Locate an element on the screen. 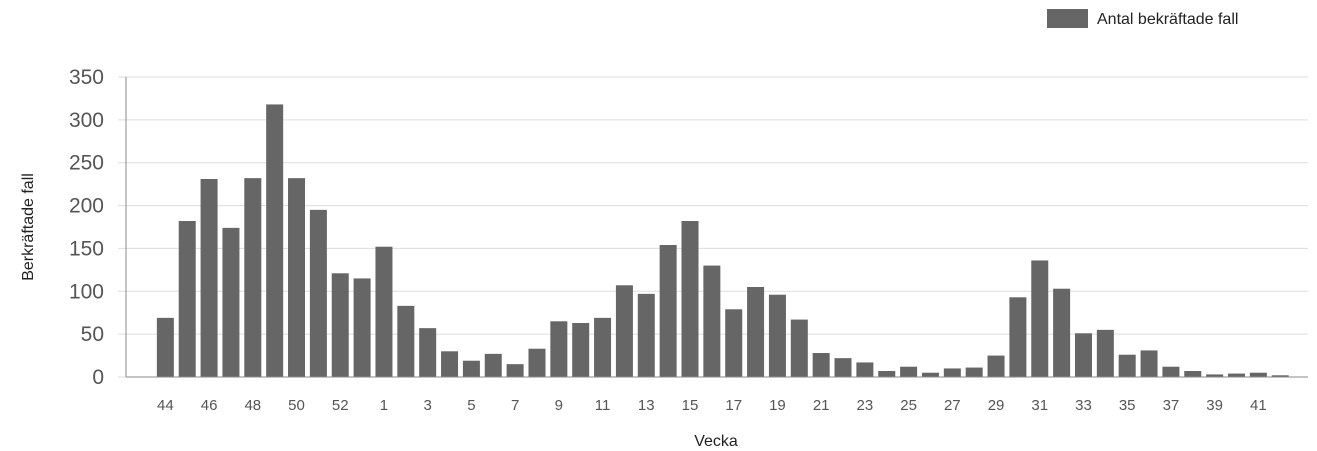 The height and width of the screenshot is (451, 1317). y-tick-label: 150 is located at coordinates (86, 248).